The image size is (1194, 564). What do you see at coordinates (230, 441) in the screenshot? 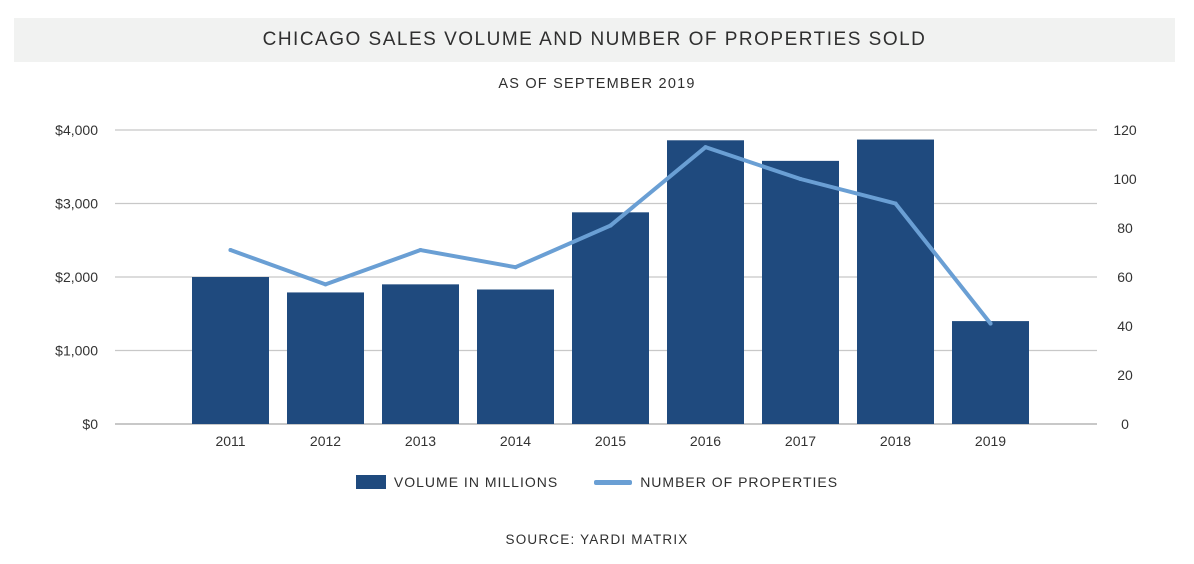
I see `x-tick-label: 2011` at bounding box center [230, 441].